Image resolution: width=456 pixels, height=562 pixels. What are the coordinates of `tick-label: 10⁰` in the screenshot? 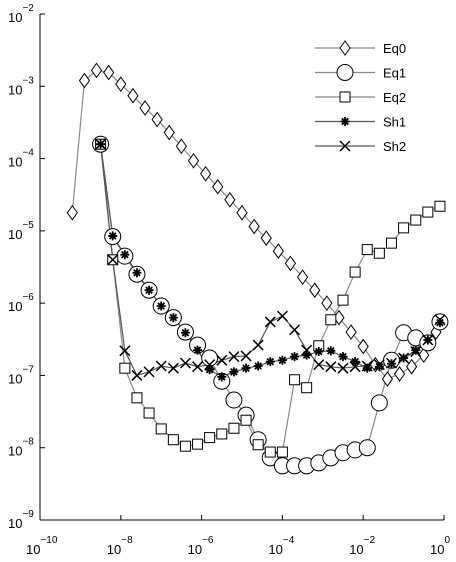 It's located at (440, 546).